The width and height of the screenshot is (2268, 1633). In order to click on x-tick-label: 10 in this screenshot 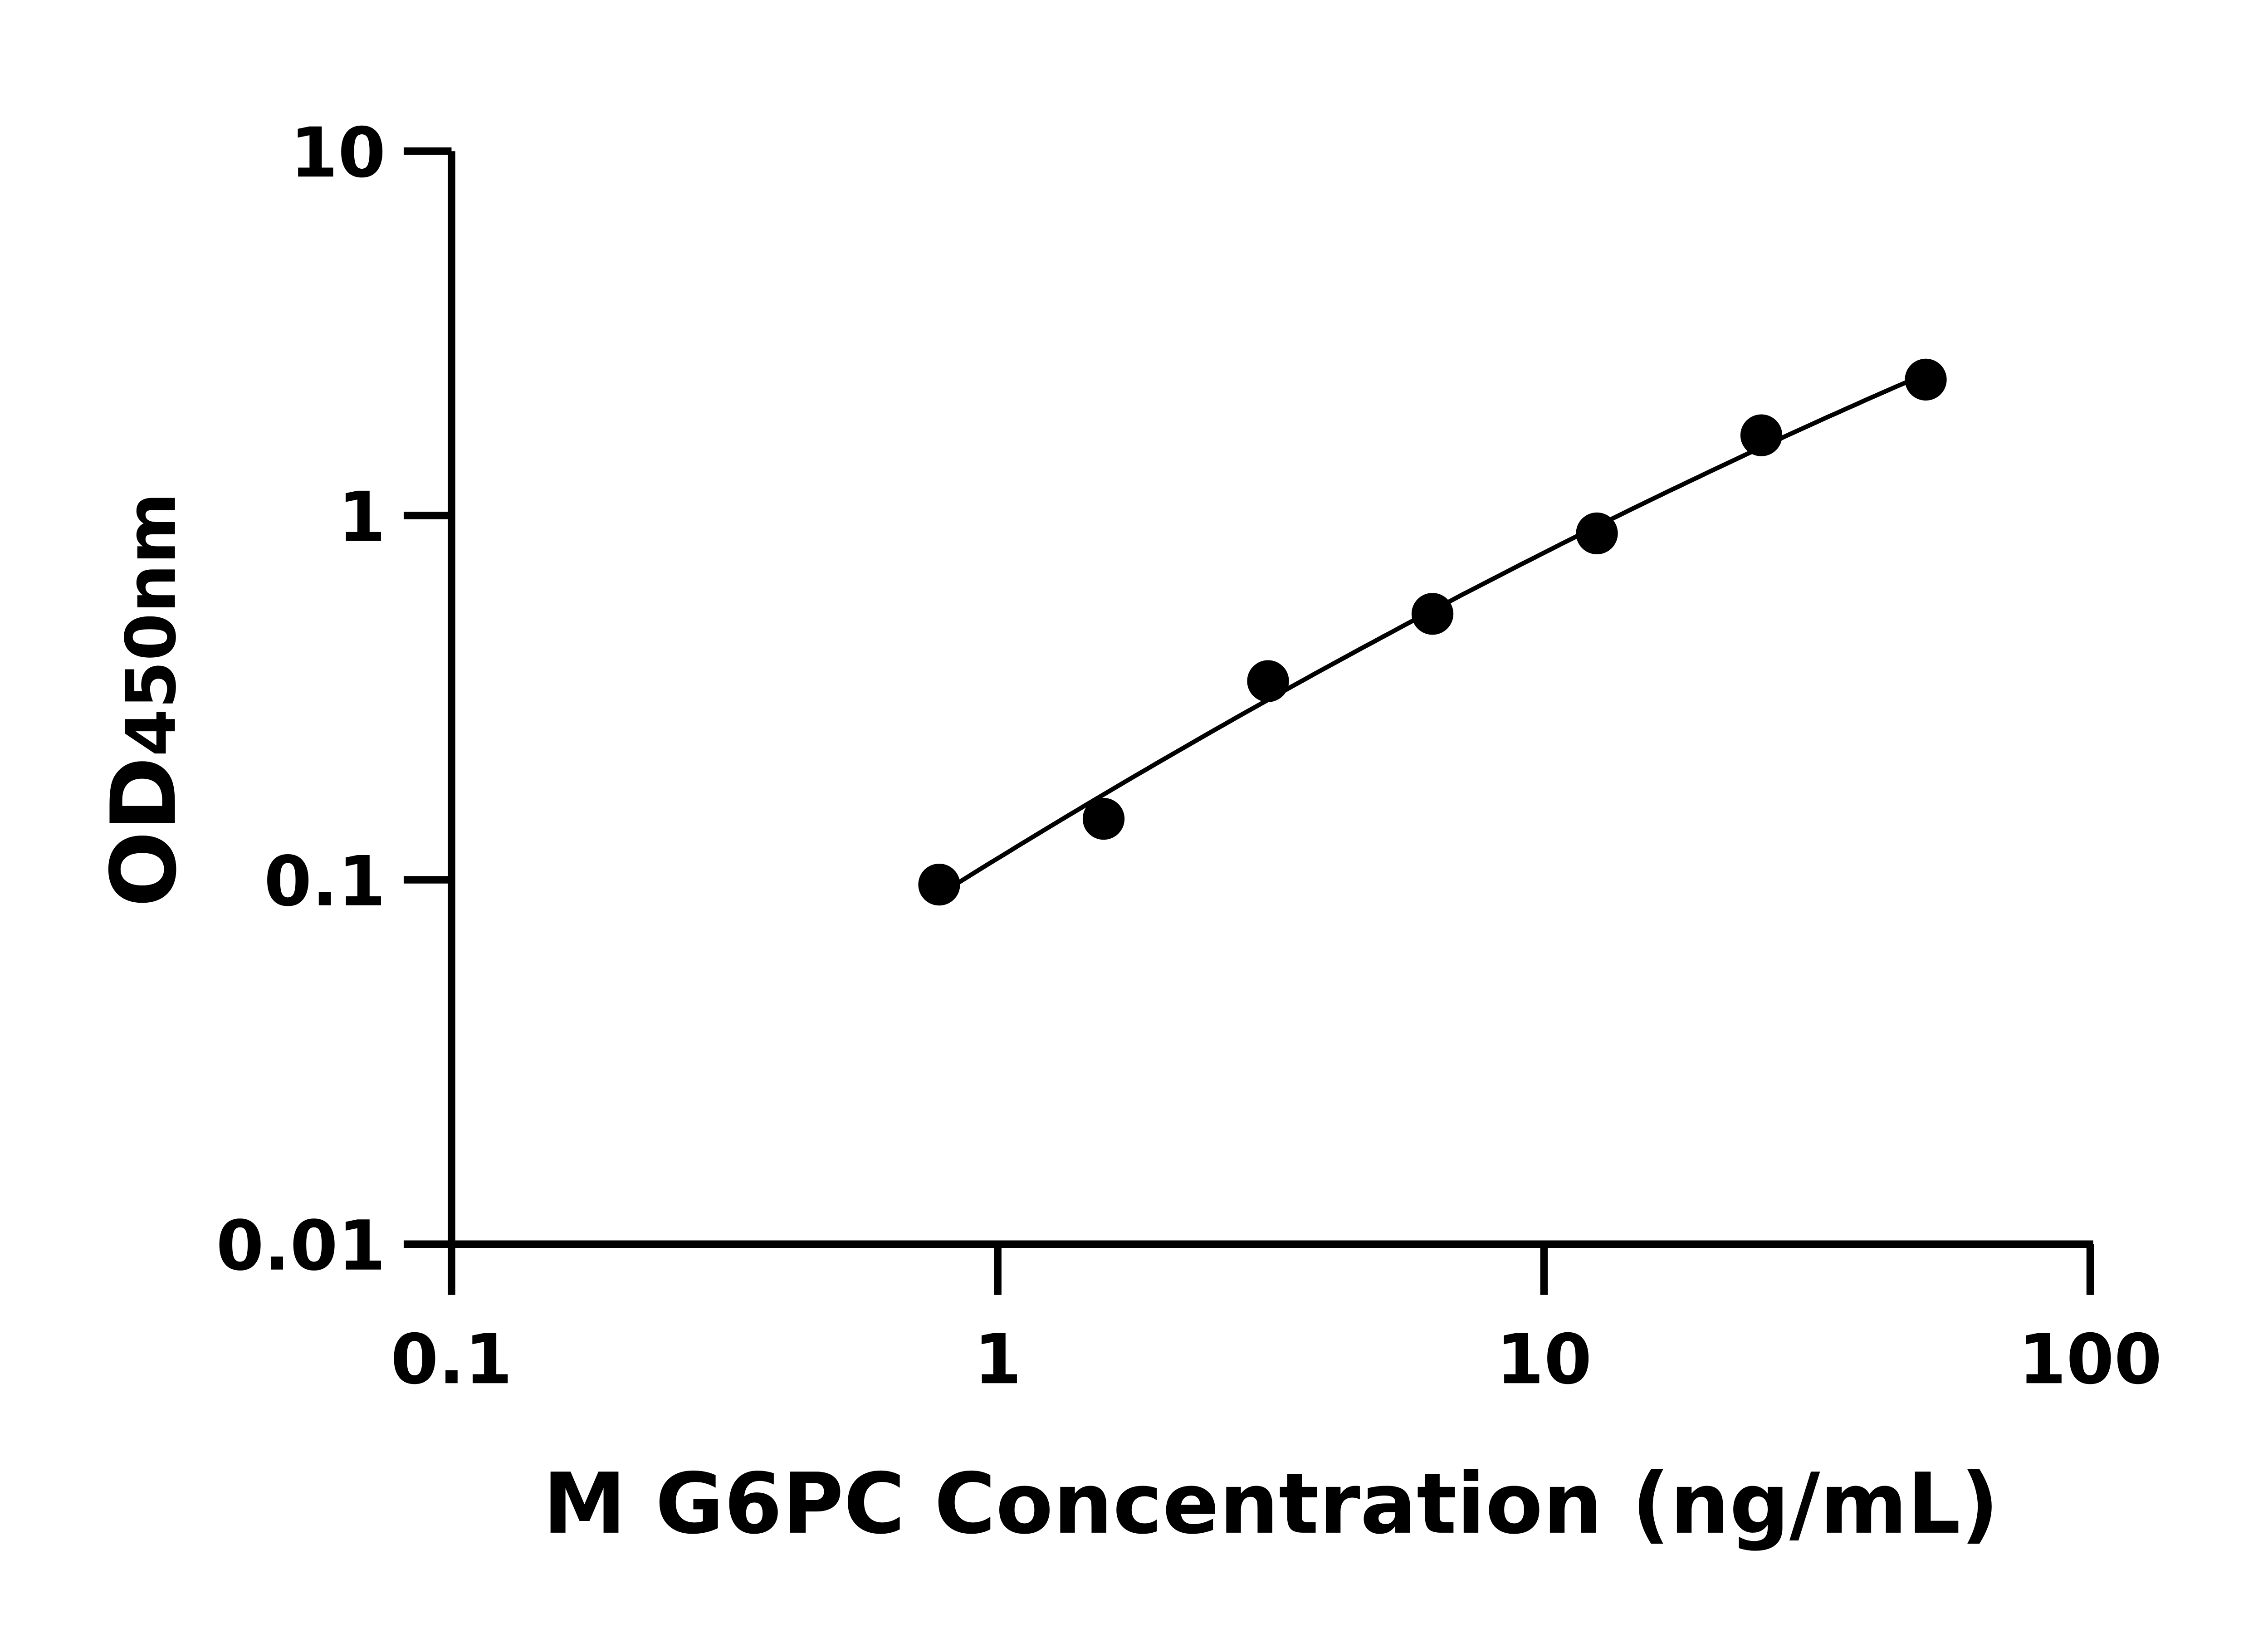, I will do `click(1544, 1359)`.